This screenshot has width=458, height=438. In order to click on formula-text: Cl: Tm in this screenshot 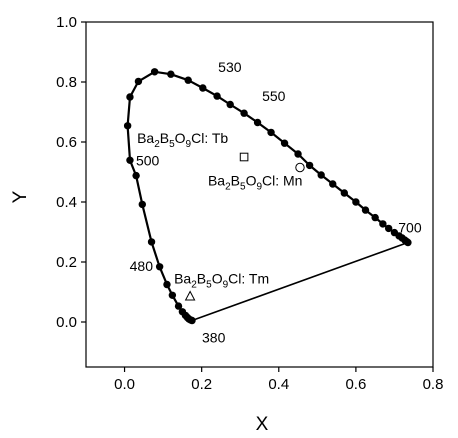, I will do `click(248, 279)`.